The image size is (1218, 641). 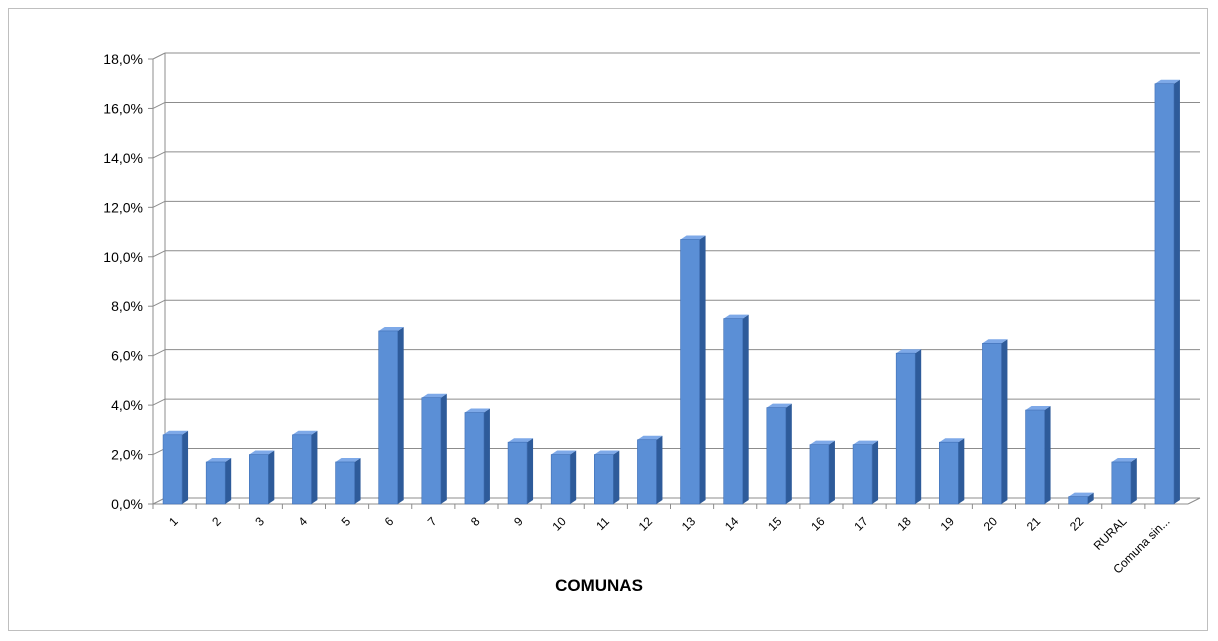 What do you see at coordinates (389, 521) in the screenshot?
I see `x-tick-label: 6` at bounding box center [389, 521].